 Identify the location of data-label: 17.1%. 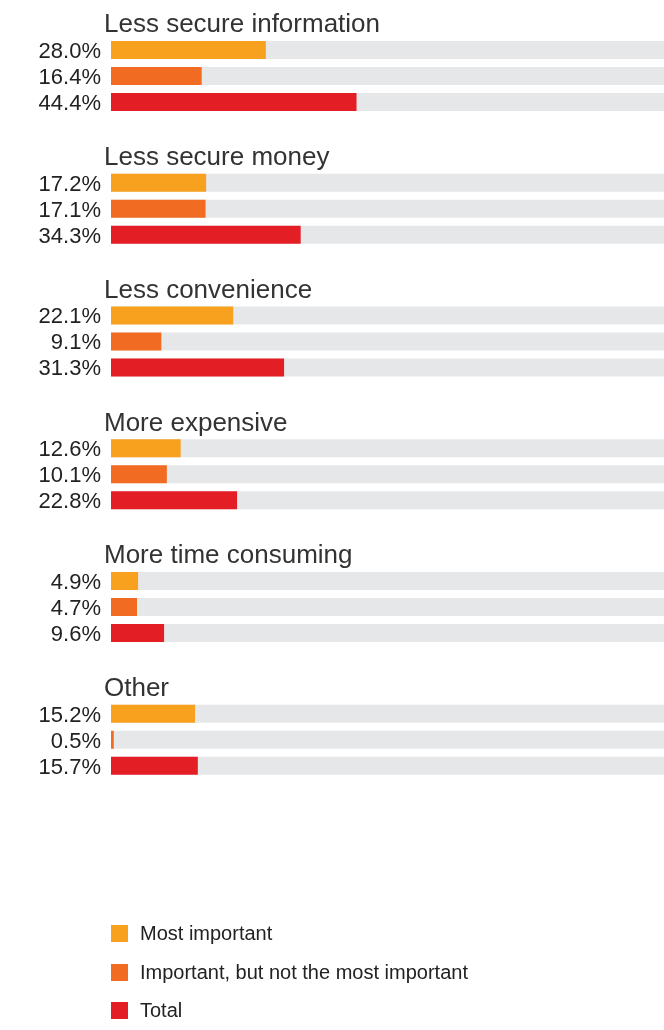
(69, 209).